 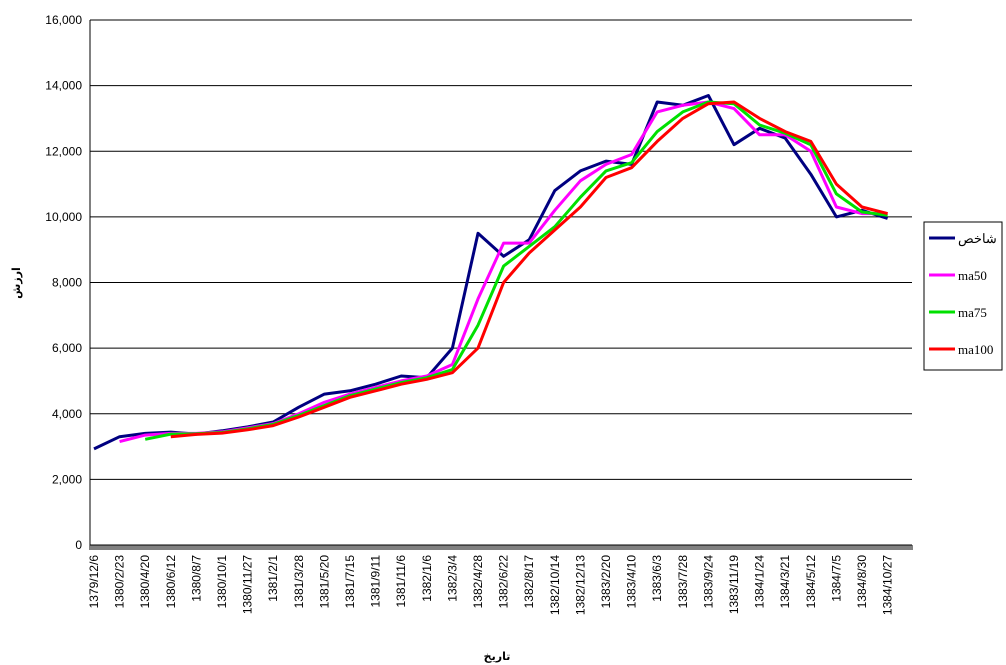 What do you see at coordinates (529, 582) in the screenshot?
I see `x-tick-label: 1382/8/17` at bounding box center [529, 582].